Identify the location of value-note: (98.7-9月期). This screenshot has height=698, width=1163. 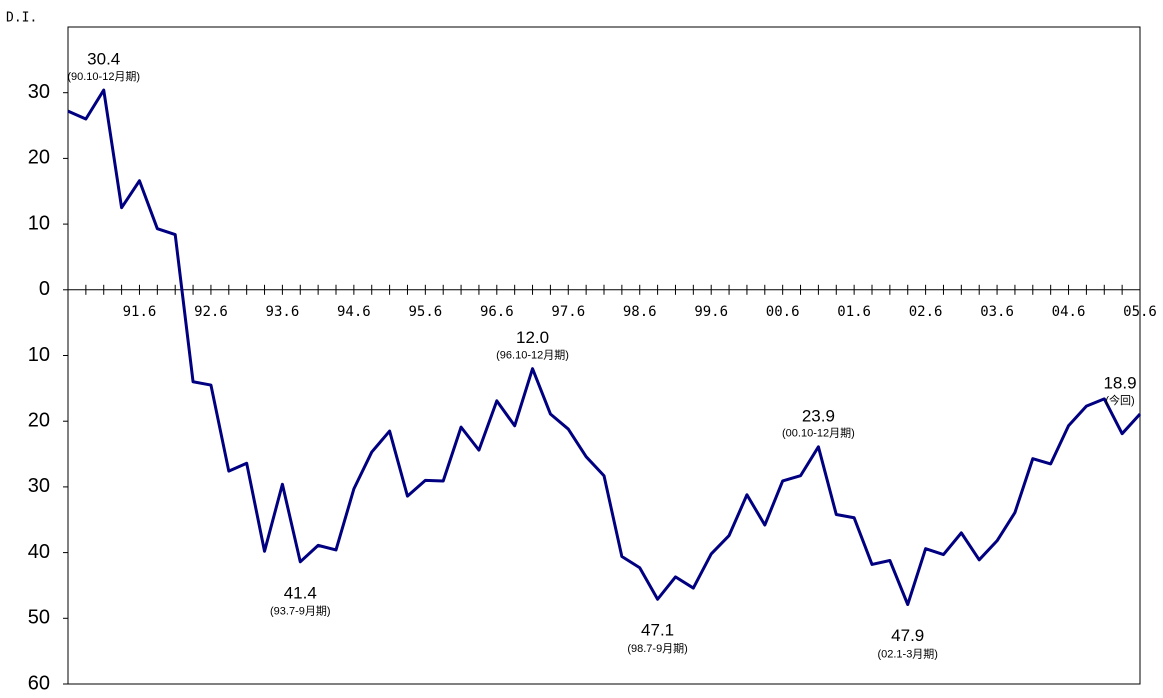
(657, 648).